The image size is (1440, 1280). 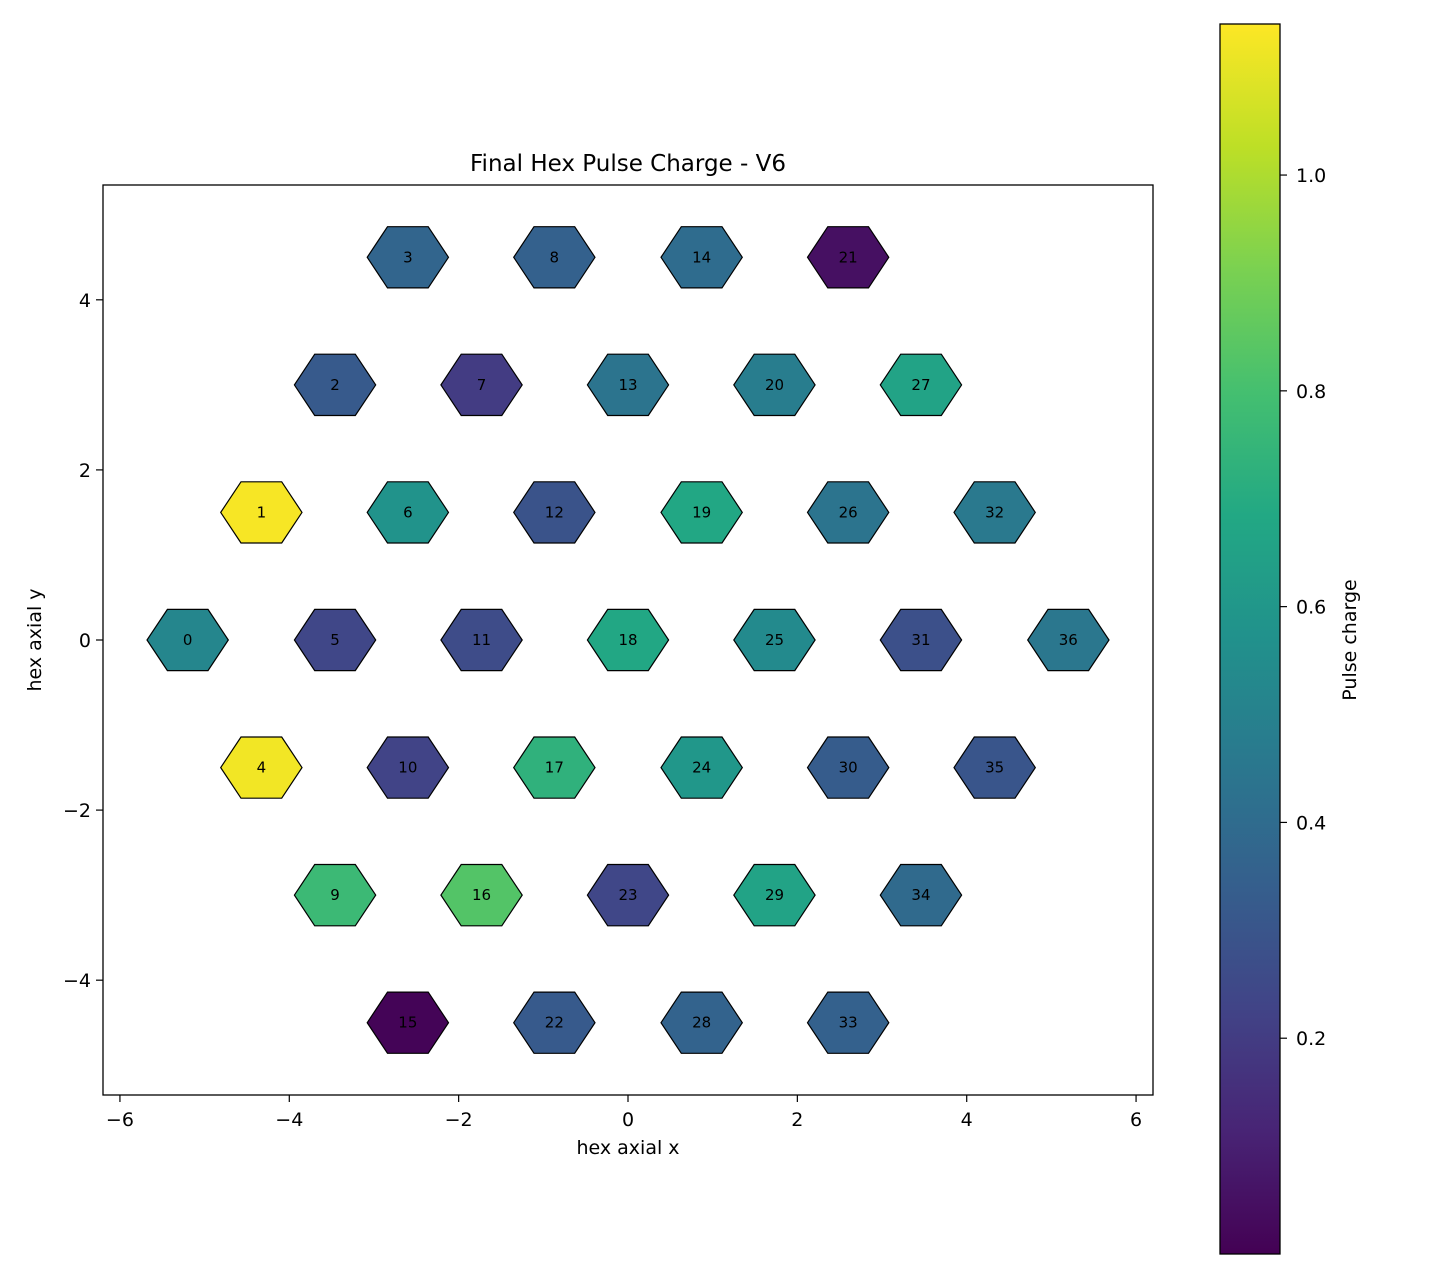 I want to click on hex-cell-label: 19, so click(x=701, y=512).